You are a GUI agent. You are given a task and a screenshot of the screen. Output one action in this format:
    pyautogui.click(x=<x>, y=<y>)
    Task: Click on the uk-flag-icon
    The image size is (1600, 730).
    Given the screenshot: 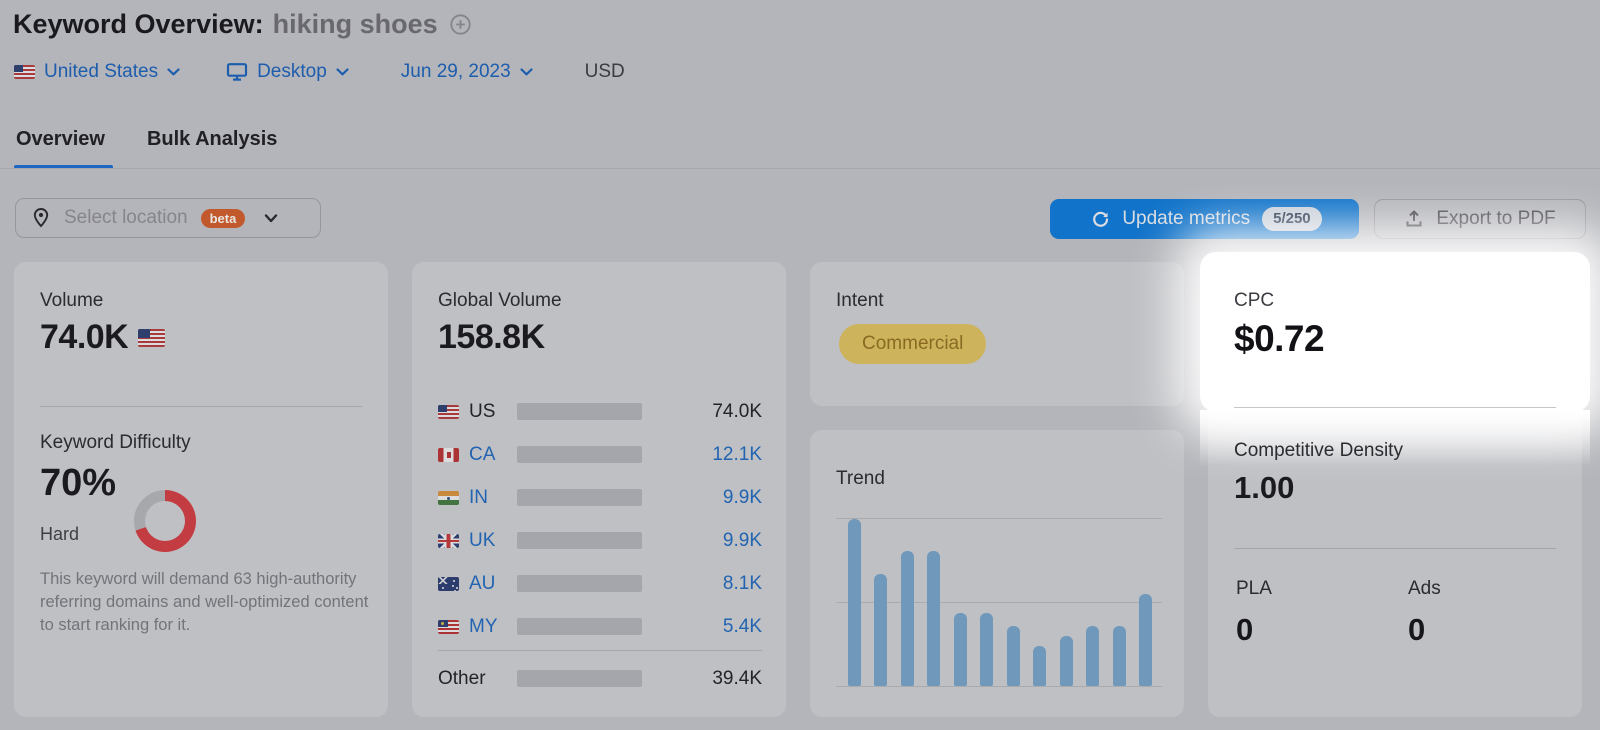 What is the action you would take?
    pyautogui.click(x=448, y=540)
    